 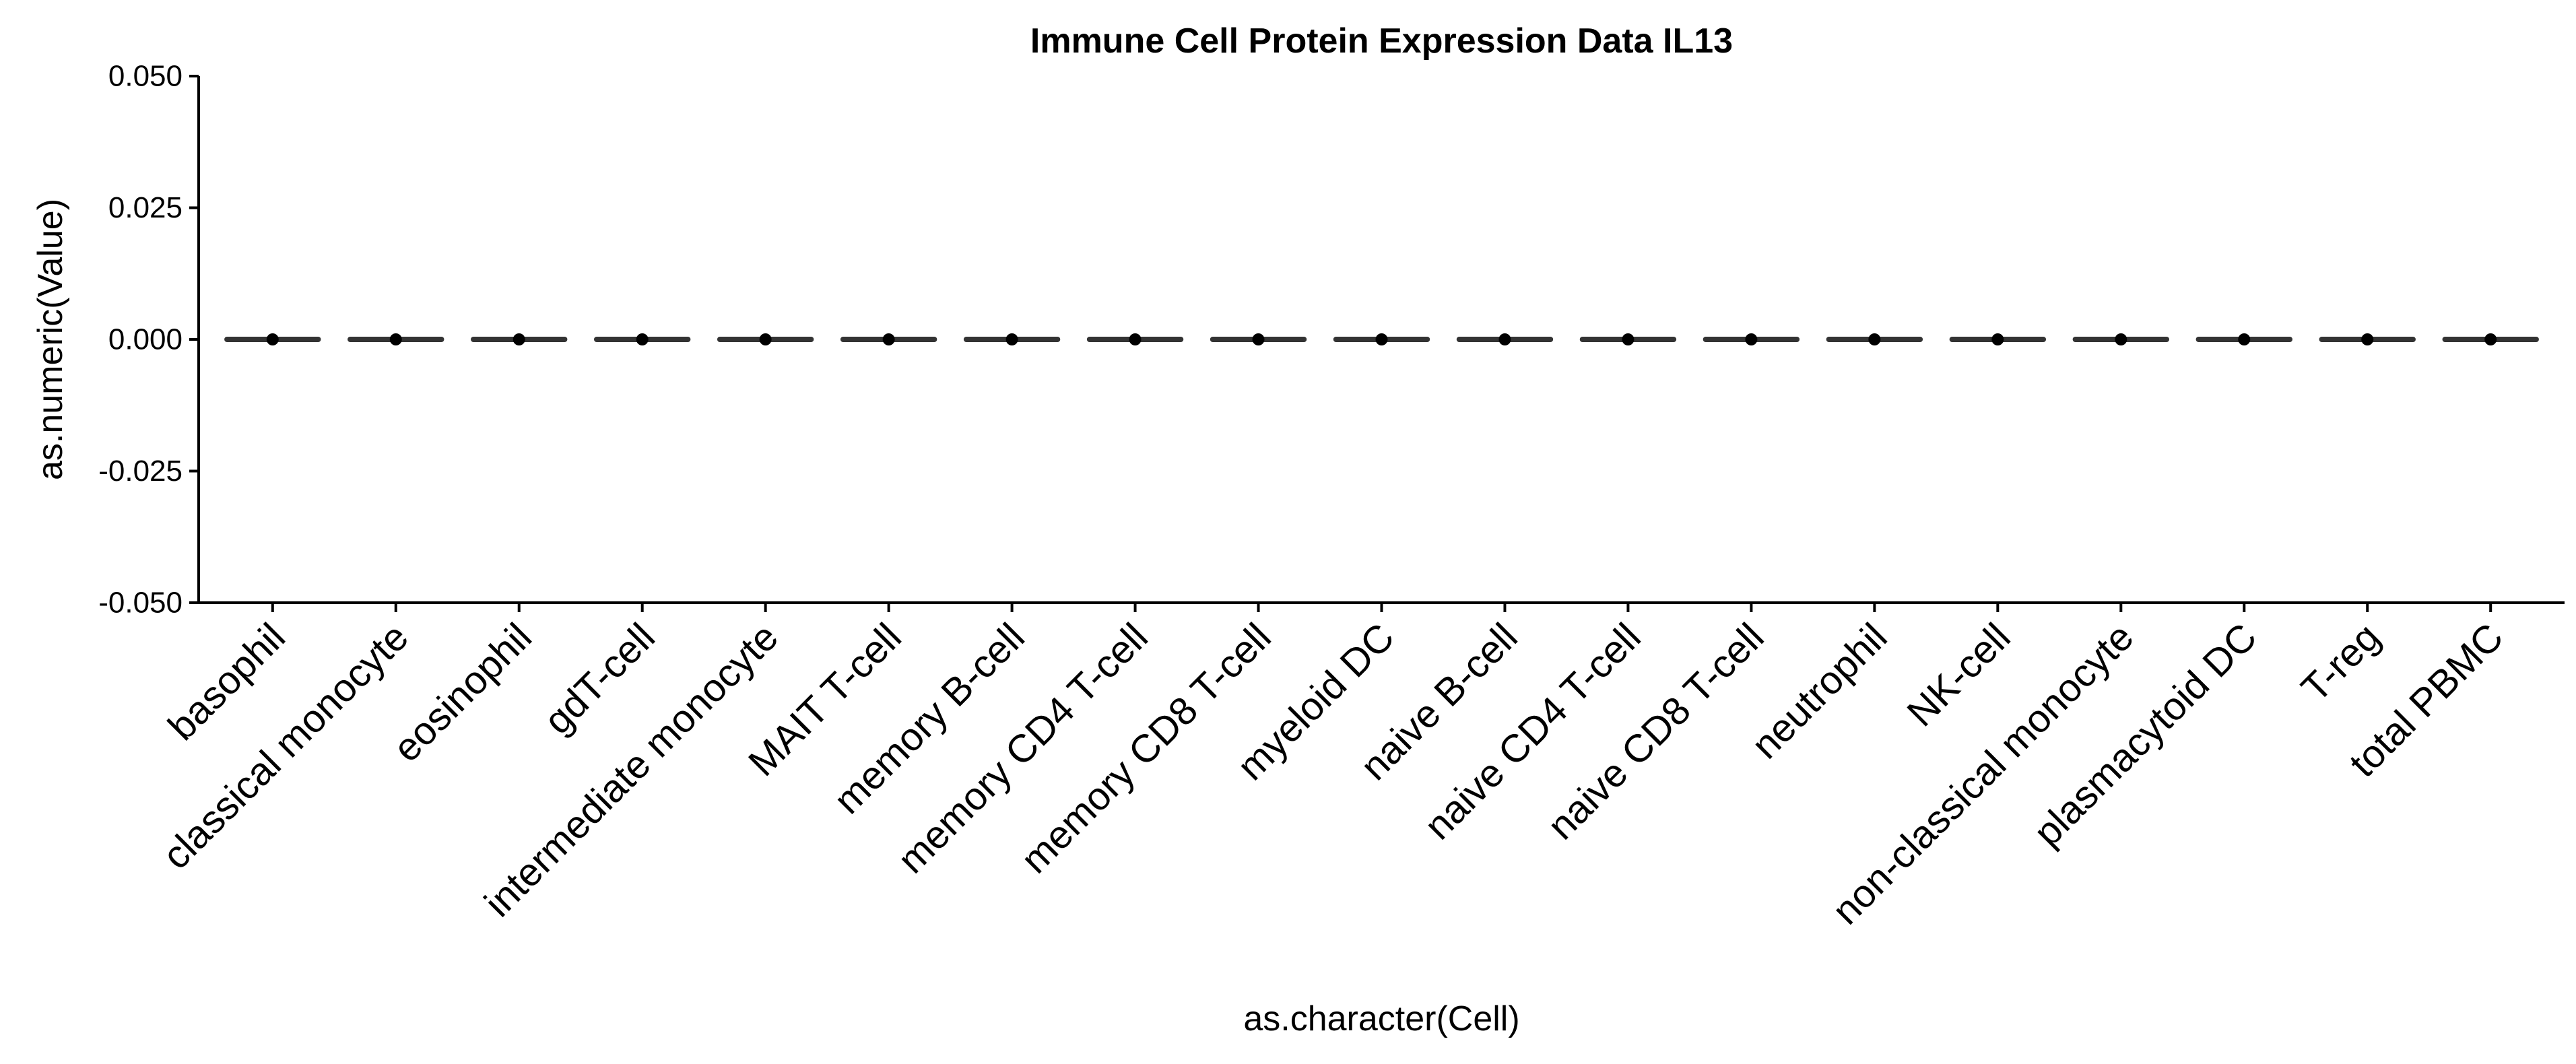 I want to click on y-tick-label: -0.050, so click(x=140, y=603).